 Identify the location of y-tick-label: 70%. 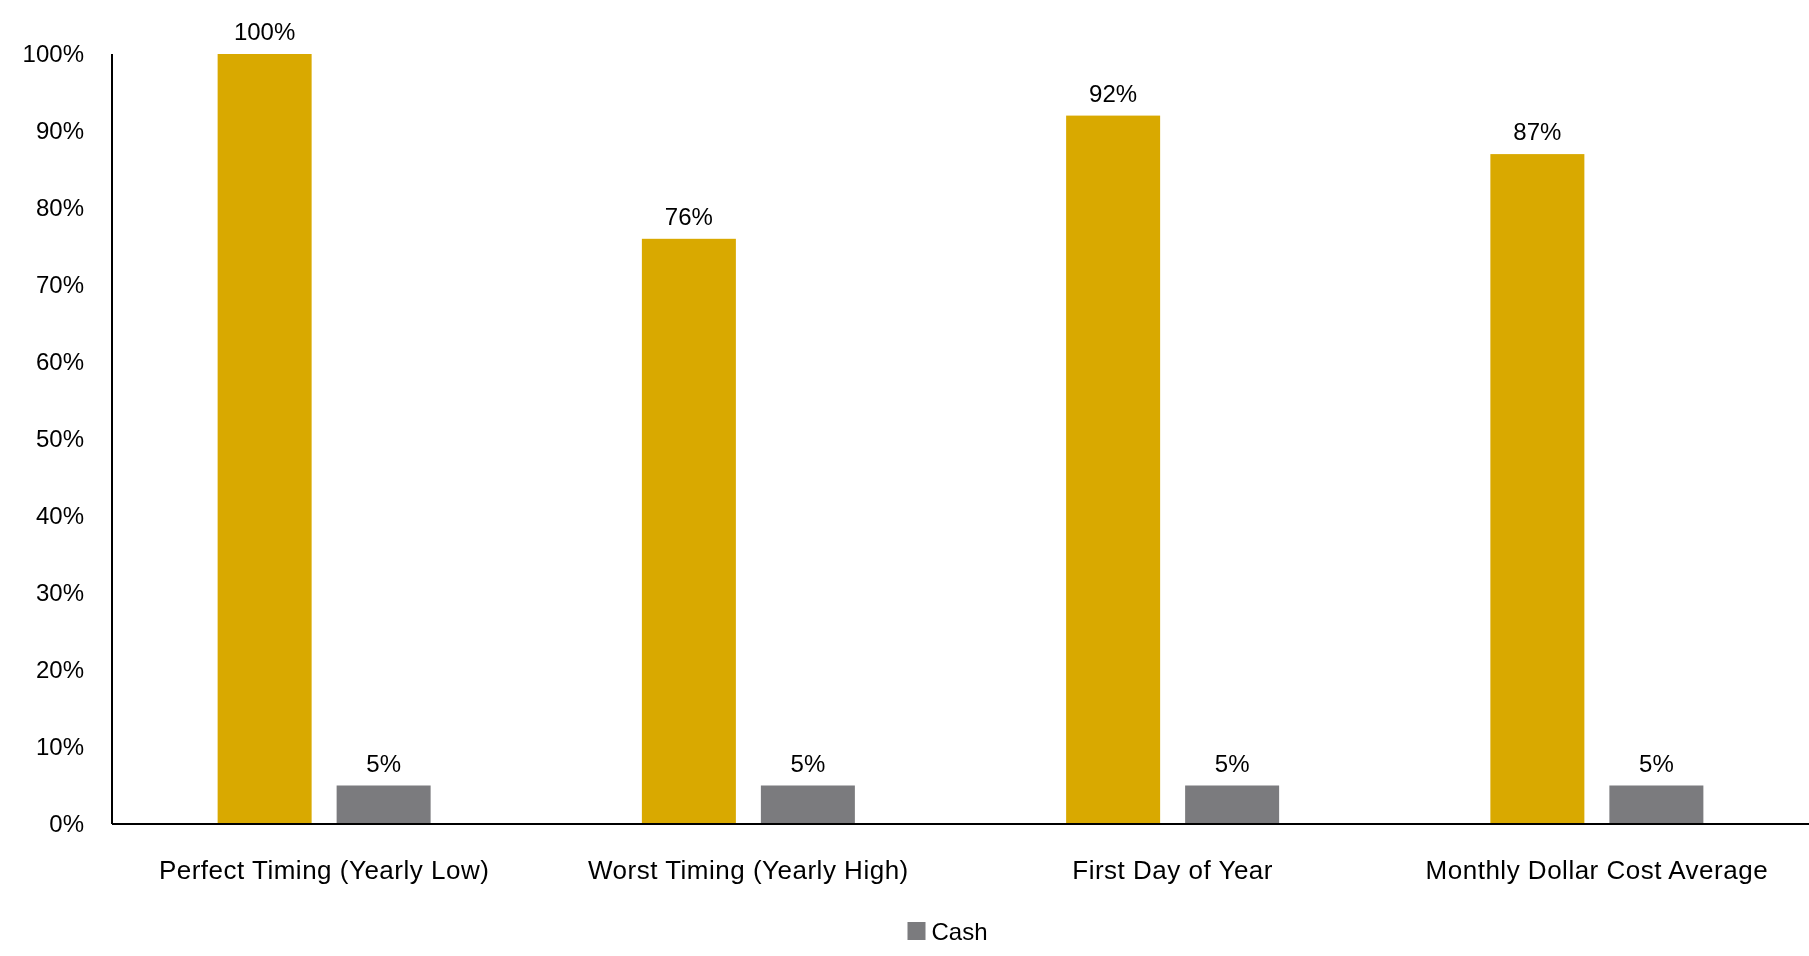
(59, 285).